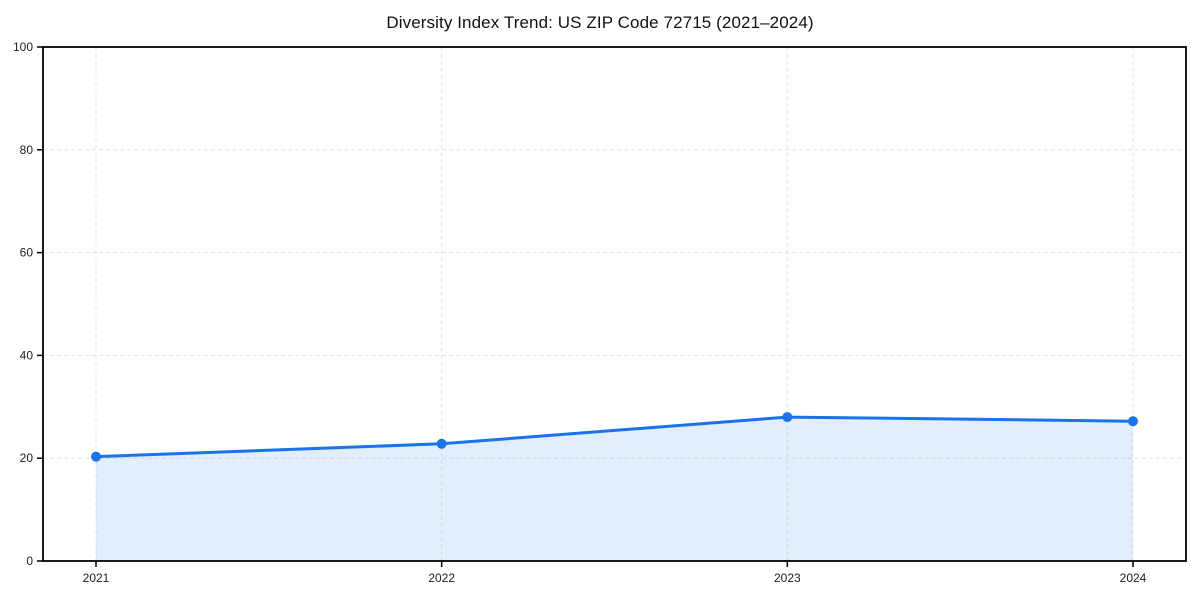 The image size is (1200, 600). What do you see at coordinates (614, 437) in the screenshot?
I see `trend-line` at bounding box center [614, 437].